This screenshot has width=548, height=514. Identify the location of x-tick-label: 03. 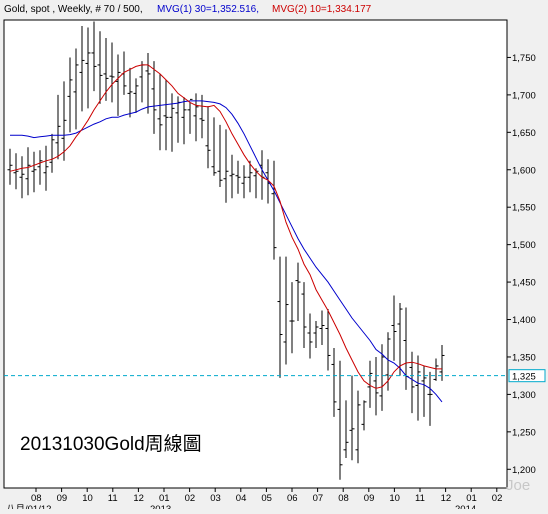
(215, 498).